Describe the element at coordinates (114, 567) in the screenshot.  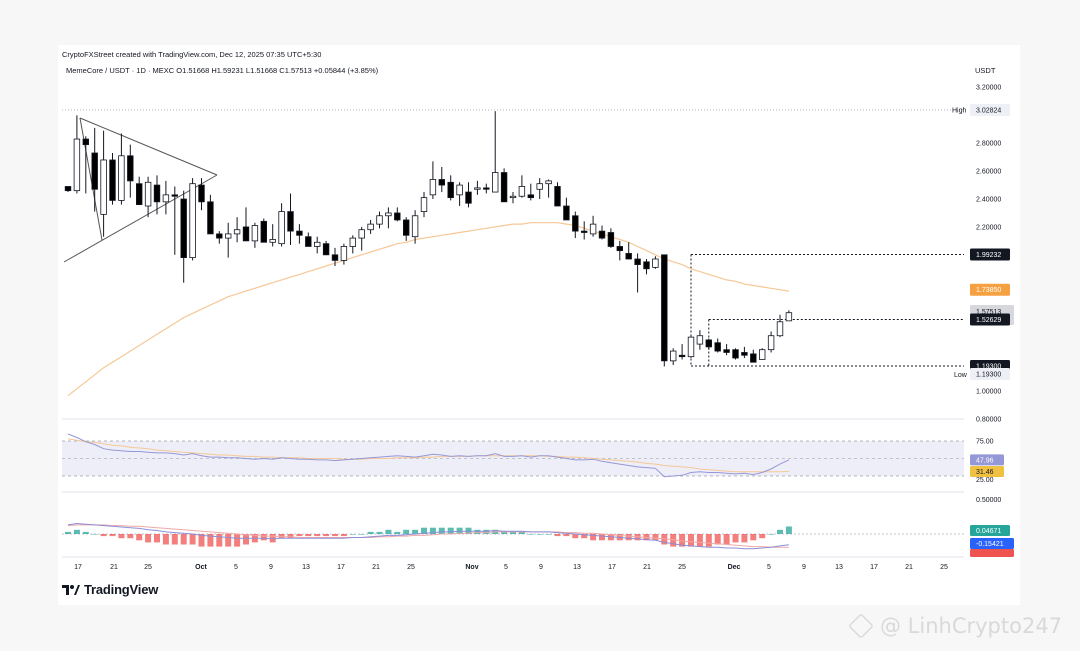
I see `time-axis-tick: 21` at that location.